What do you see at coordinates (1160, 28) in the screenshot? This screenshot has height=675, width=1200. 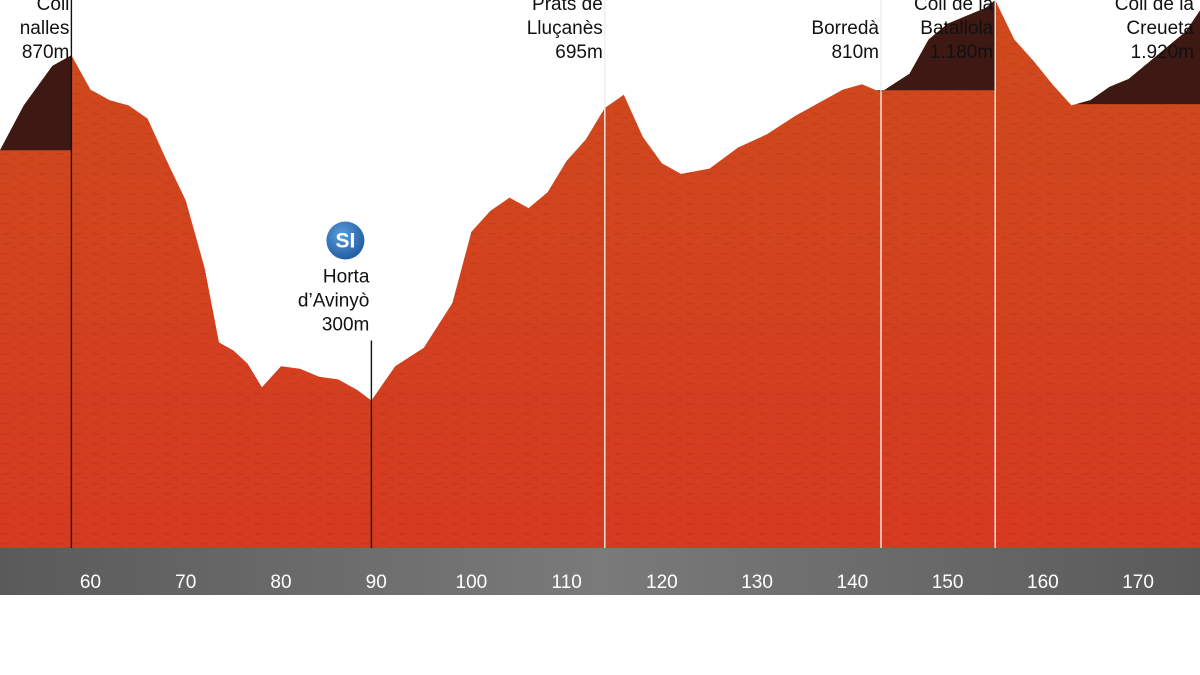 I see `location-name-5: Creueta` at bounding box center [1160, 28].